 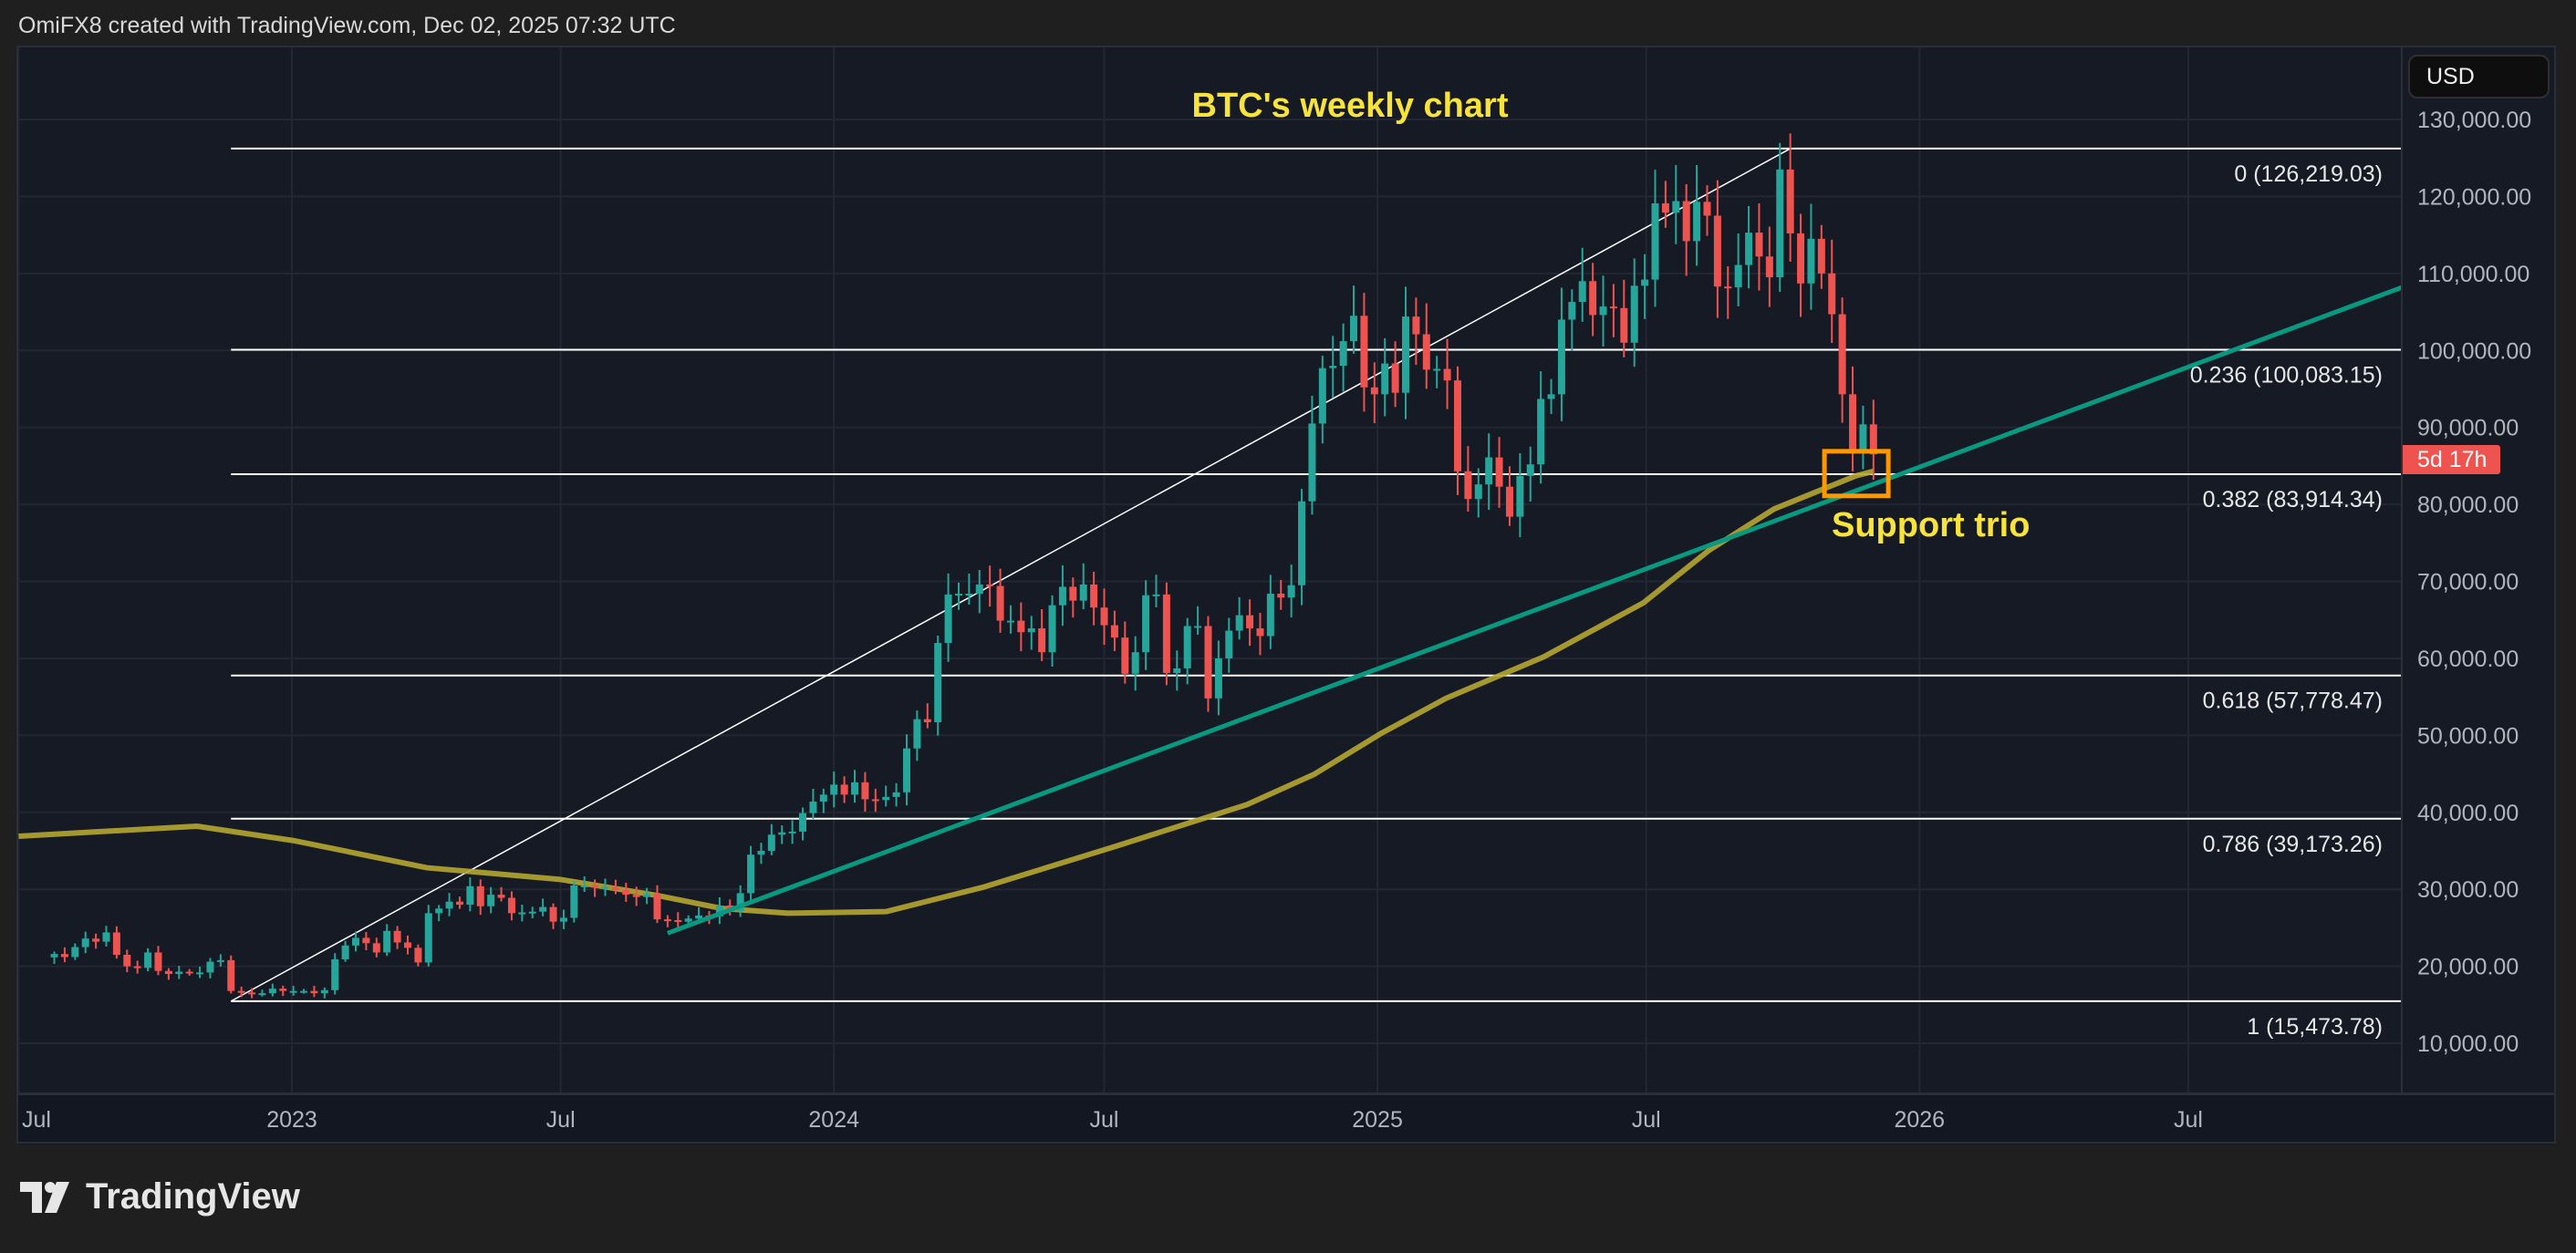 What do you see at coordinates (2468, 582) in the screenshot?
I see `y-tick-label: 70,000.00` at bounding box center [2468, 582].